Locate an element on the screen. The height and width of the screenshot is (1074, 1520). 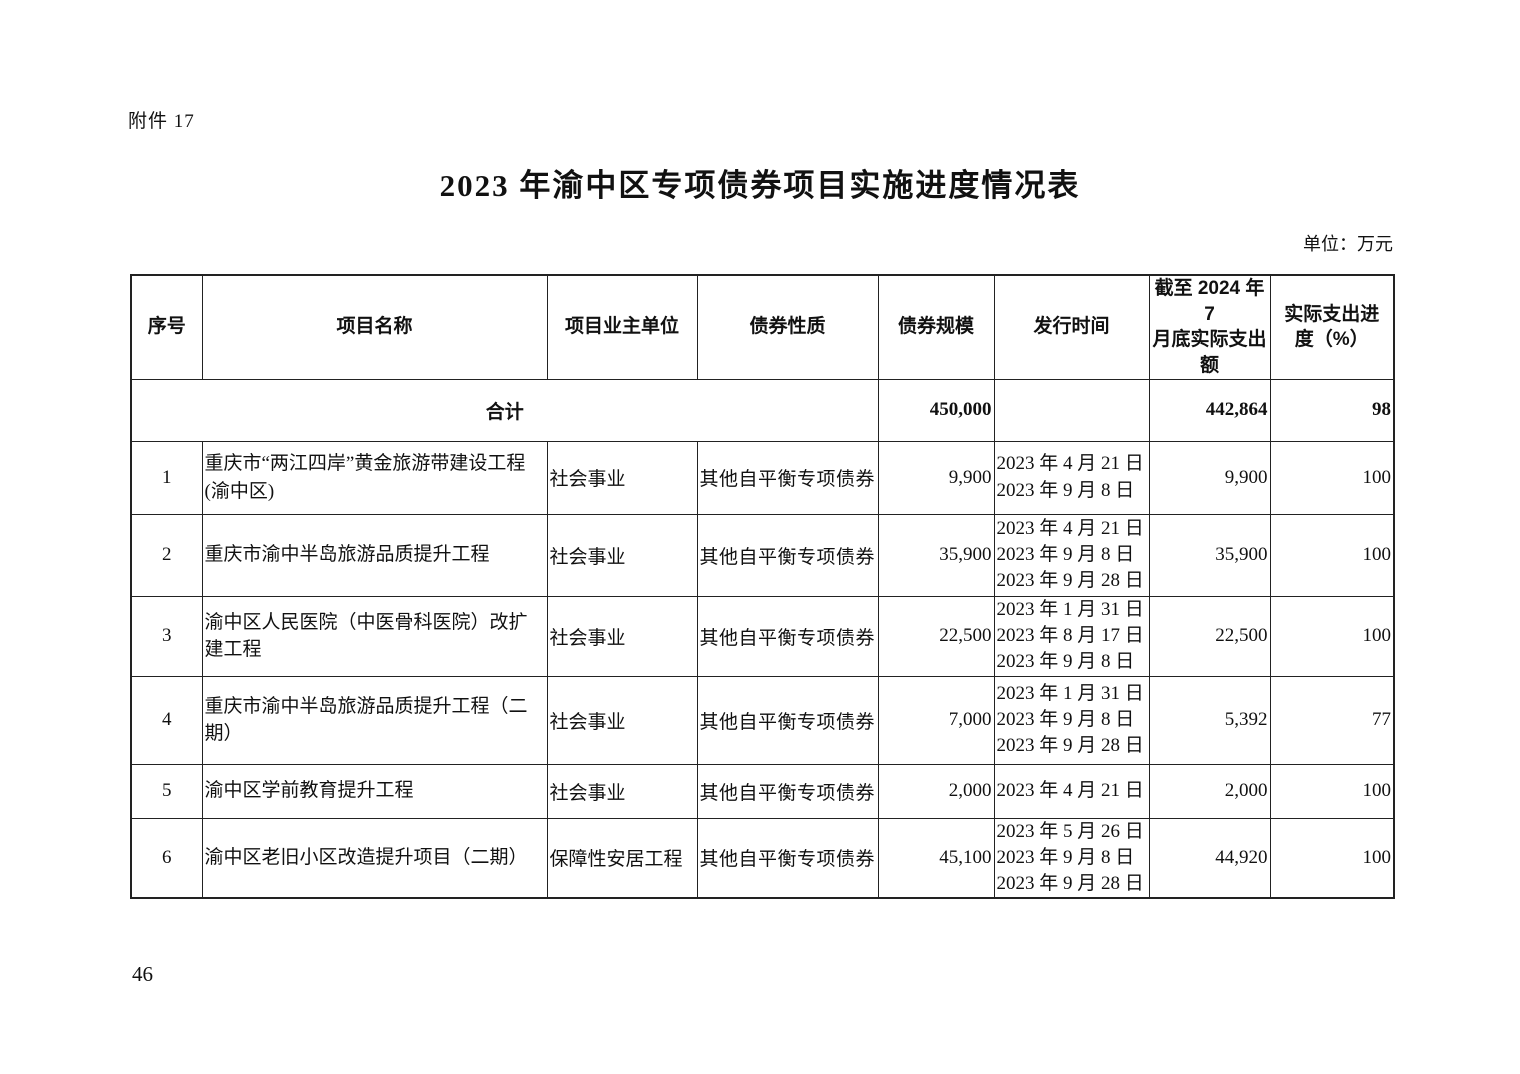
col-header-progress: 实际支出进 度（%） is located at coordinates (1332, 327).